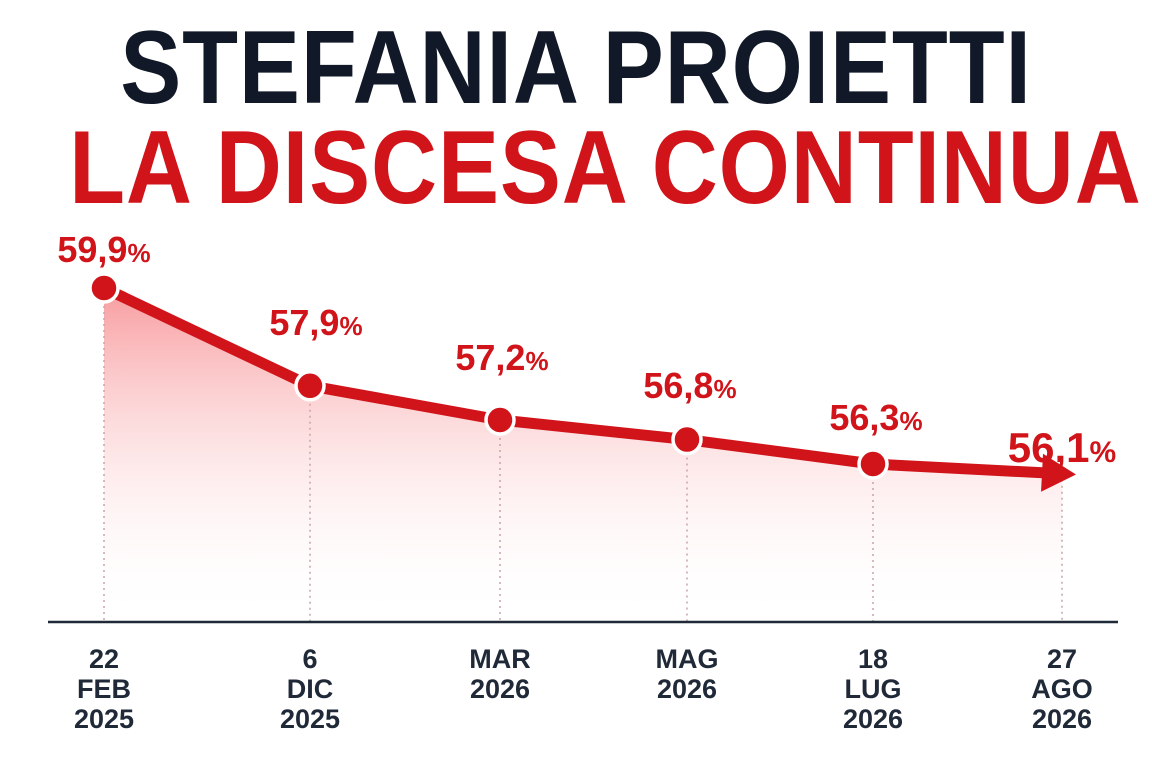 The image size is (1152, 768). What do you see at coordinates (1062, 447) in the screenshot?
I see `data-label: 56,1%` at bounding box center [1062, 447].